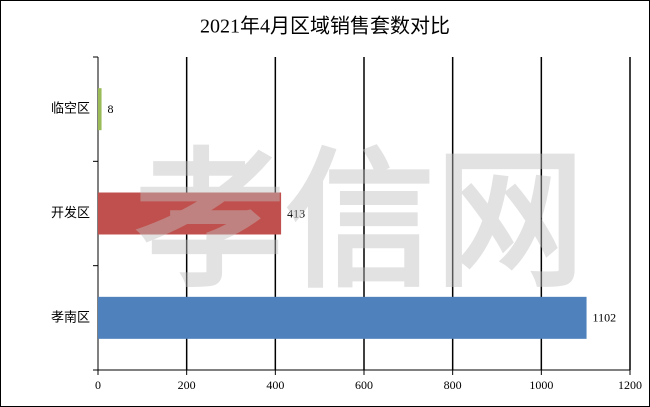  I want to click on y-tick-label: 临空区, so click(70, 109).